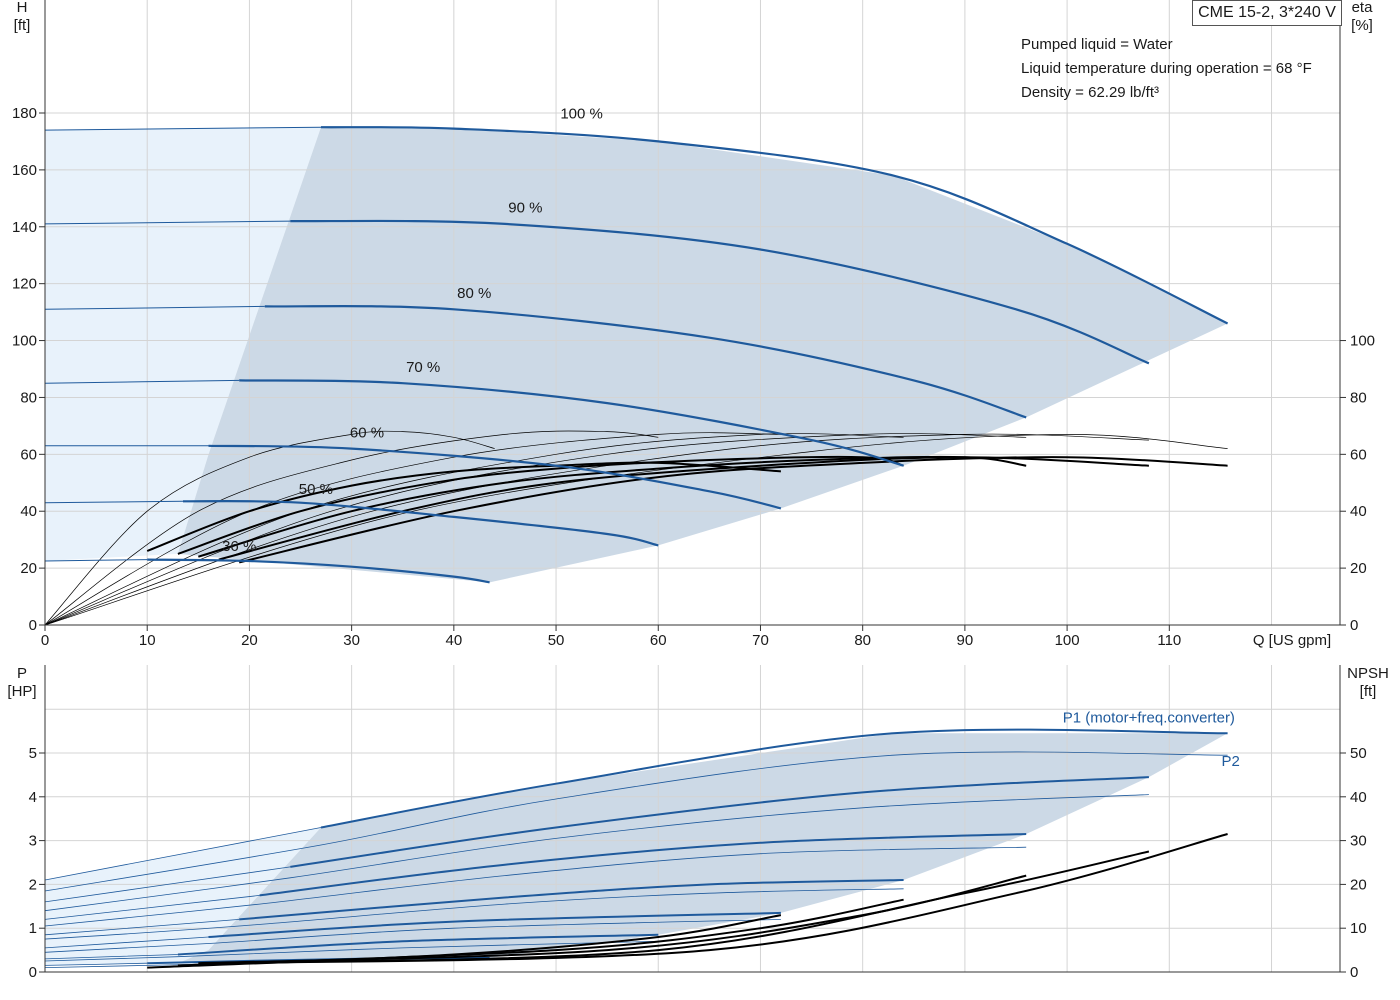 Image resolution: width=1400 pixels, height=1000 pixels. I want to click on x-tick-label: 20, so click(249, 640).